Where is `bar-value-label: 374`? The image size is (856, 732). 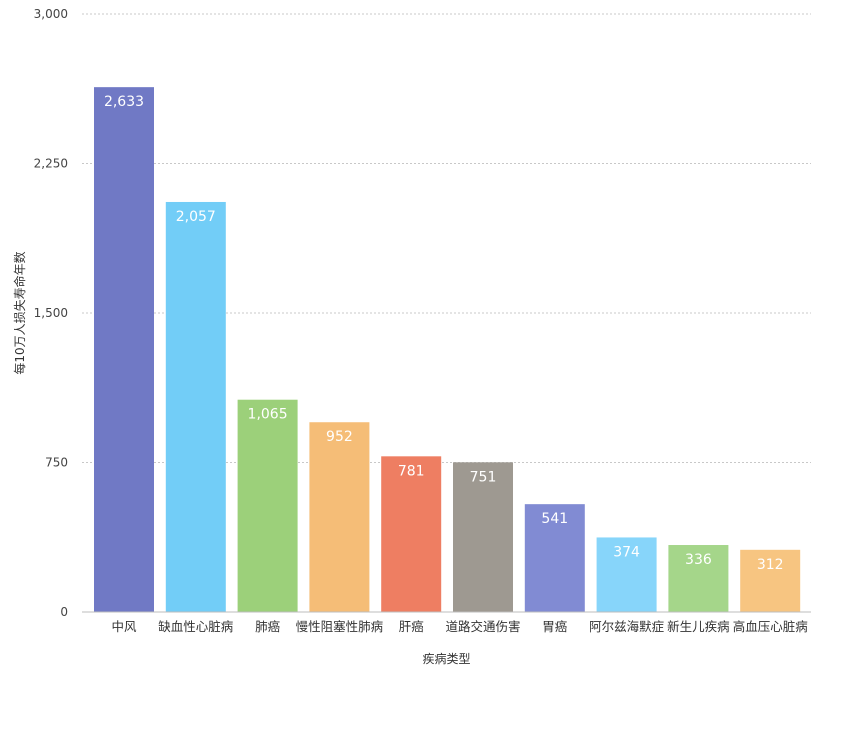
bar-value-label: 374 is located at coordinates (626, 552).